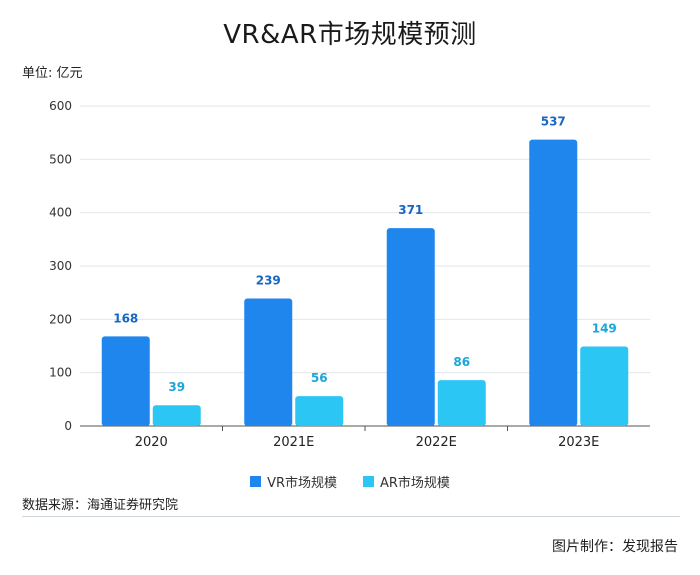 The width and height of the screenshot is (700, 575). I want to click on legend-item-vr: VR市场规模, so click(293, 481).